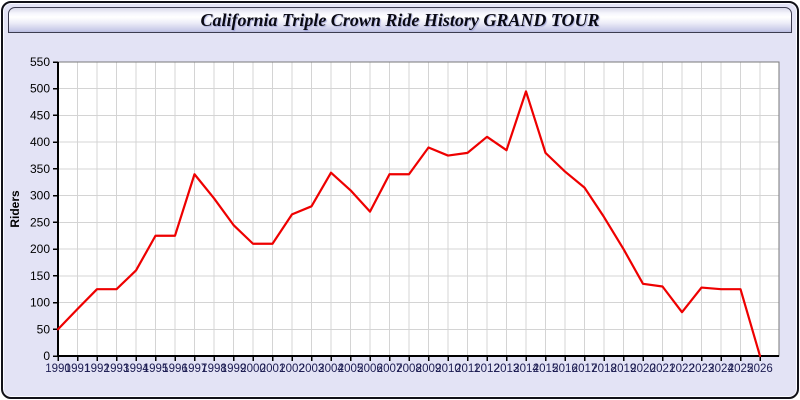  Describe the element at coordinates (136, 369) in the screenshot. I see `x-tick-label: 1994` at that location.